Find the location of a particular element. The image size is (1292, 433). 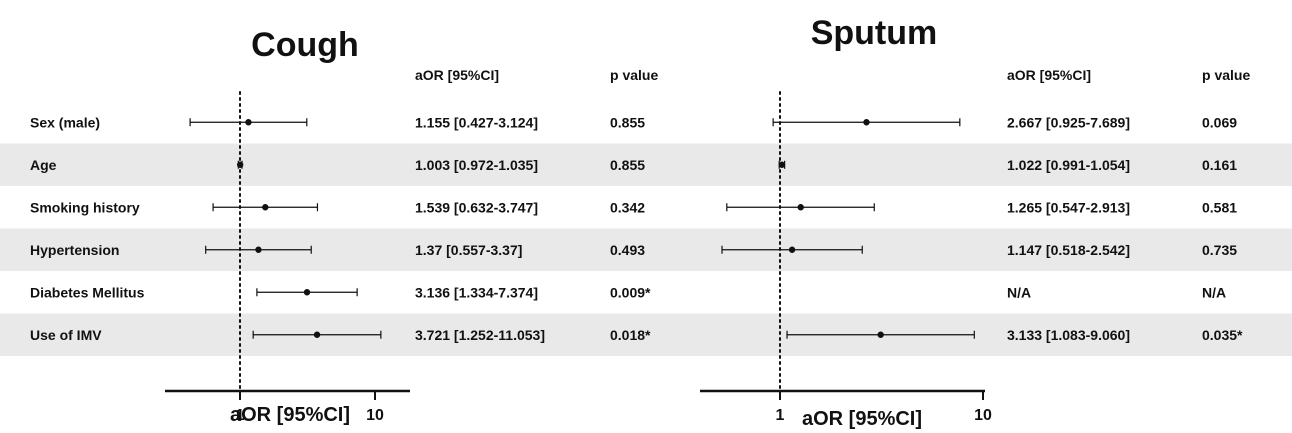

panel-title: Cough is located at coordinates (305, 45).